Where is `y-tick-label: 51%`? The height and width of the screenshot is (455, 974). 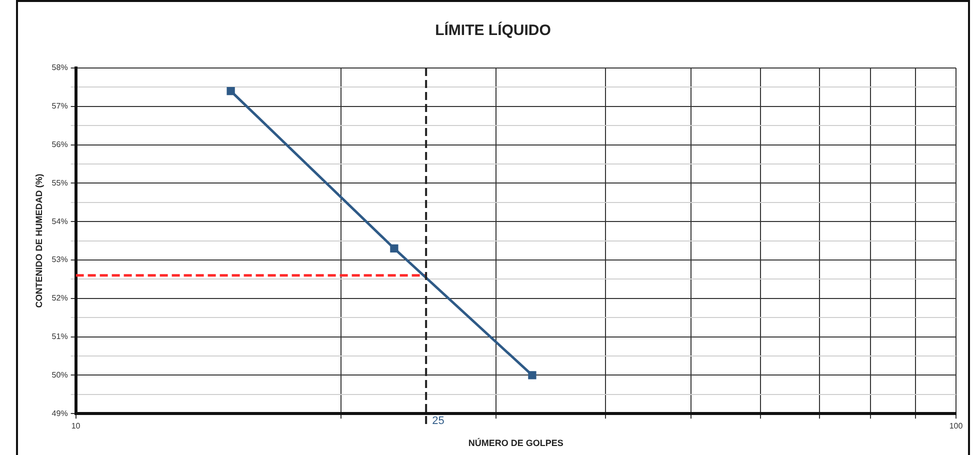 y-tick-label: 51% is located at coordinates (60, 337).